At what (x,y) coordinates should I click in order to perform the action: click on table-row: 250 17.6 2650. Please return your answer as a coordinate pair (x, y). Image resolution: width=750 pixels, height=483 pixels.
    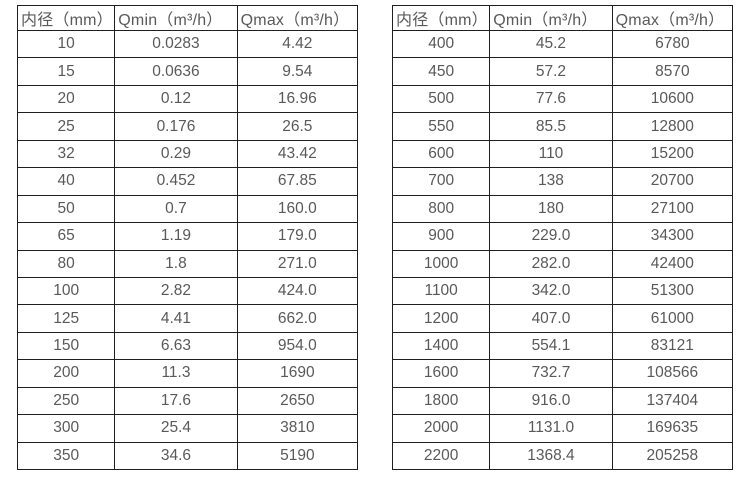
    Looking at the image, I should click on (187, 401).